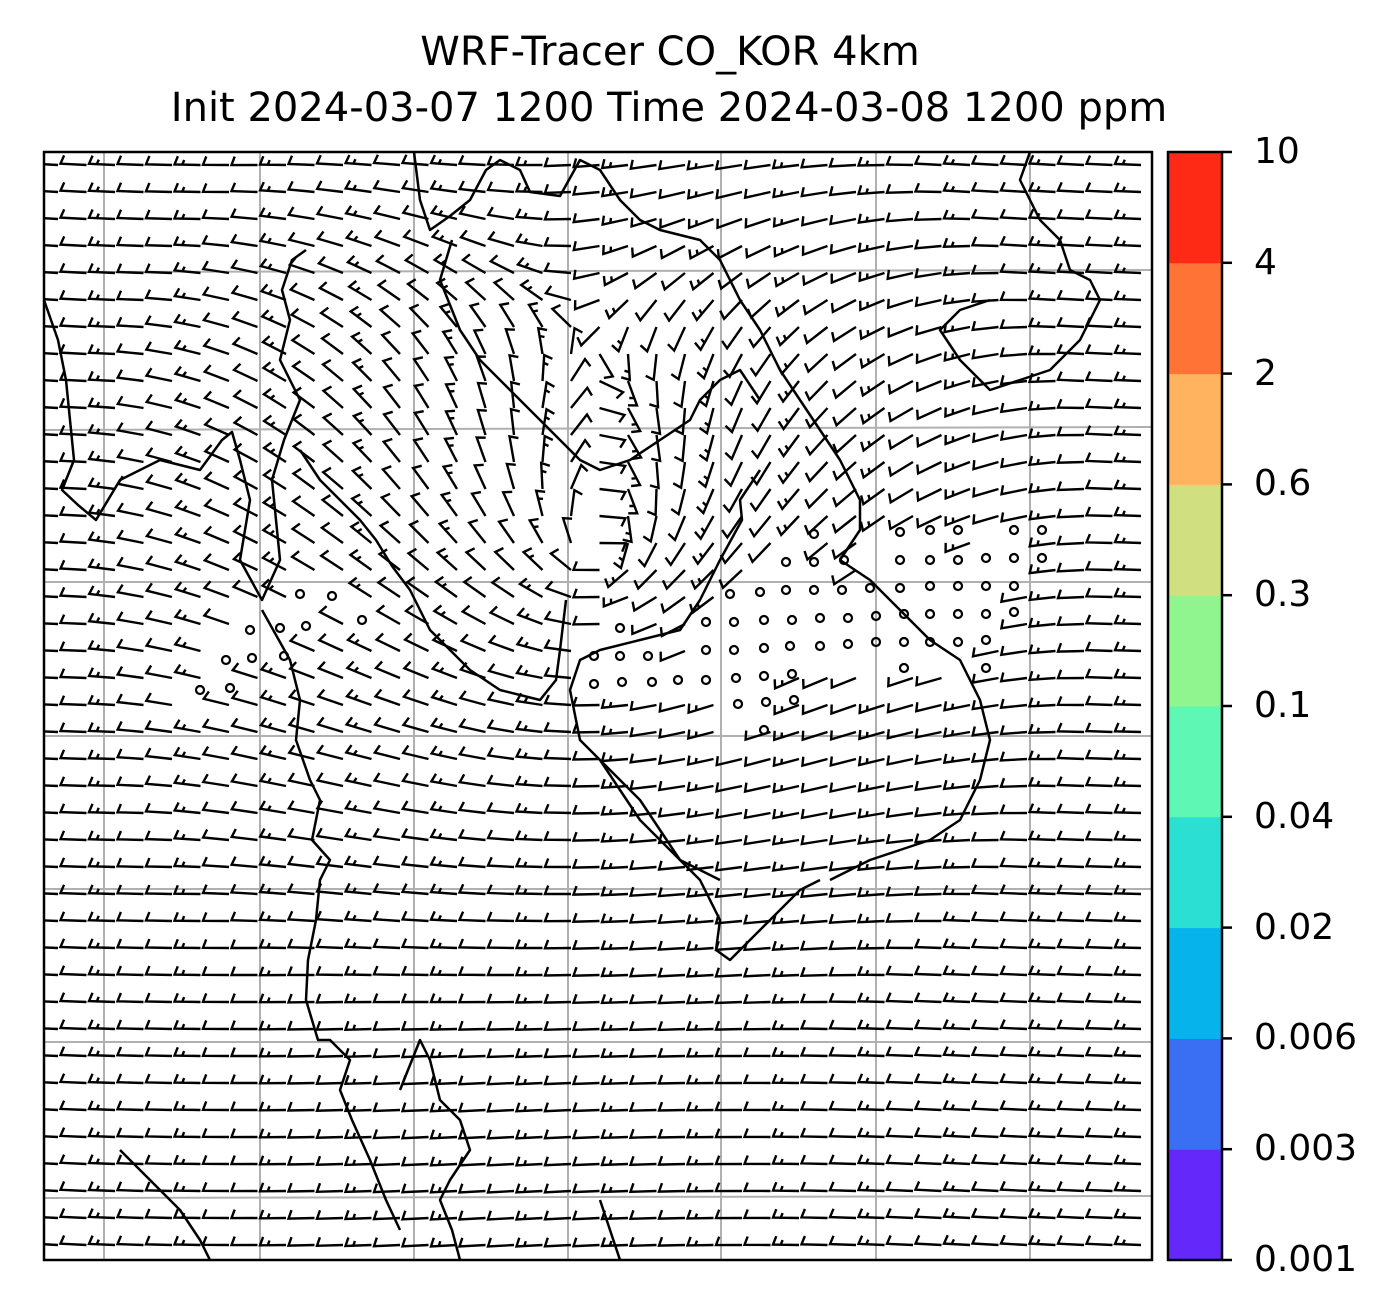  What do you see at coordinates (331, 920) in the screenshot?
I see `shandong-coast` at bounding box center [331, 920].